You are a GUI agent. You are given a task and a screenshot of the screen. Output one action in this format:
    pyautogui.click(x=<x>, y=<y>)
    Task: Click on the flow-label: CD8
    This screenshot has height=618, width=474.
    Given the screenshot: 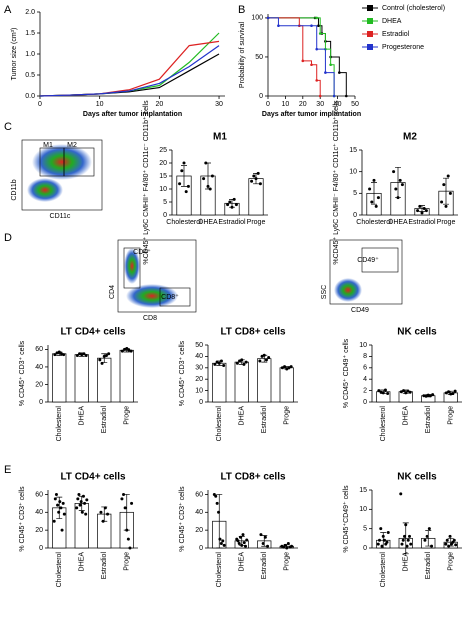 What is the action you would take?
    pyautogui.click(x=150, y=318)
    